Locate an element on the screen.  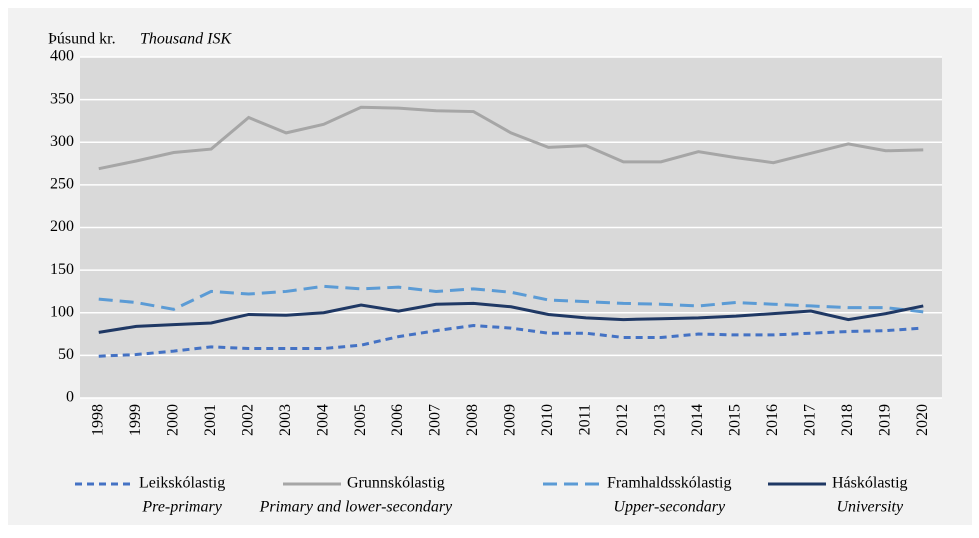
x-tick-label: 1999 is located at coordinates (135, 420).